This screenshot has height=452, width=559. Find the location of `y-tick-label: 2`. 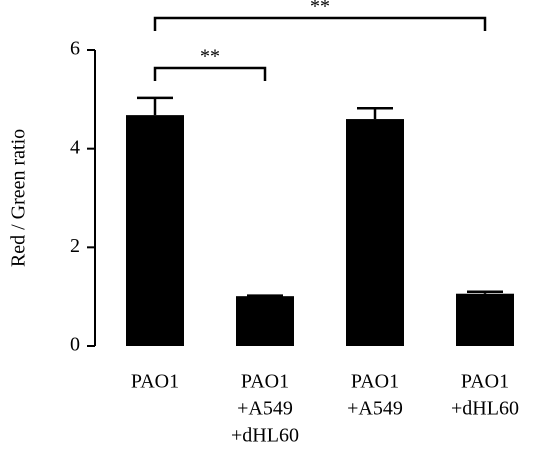

y-tick-label: 2 is located at coordinates (75, 246).